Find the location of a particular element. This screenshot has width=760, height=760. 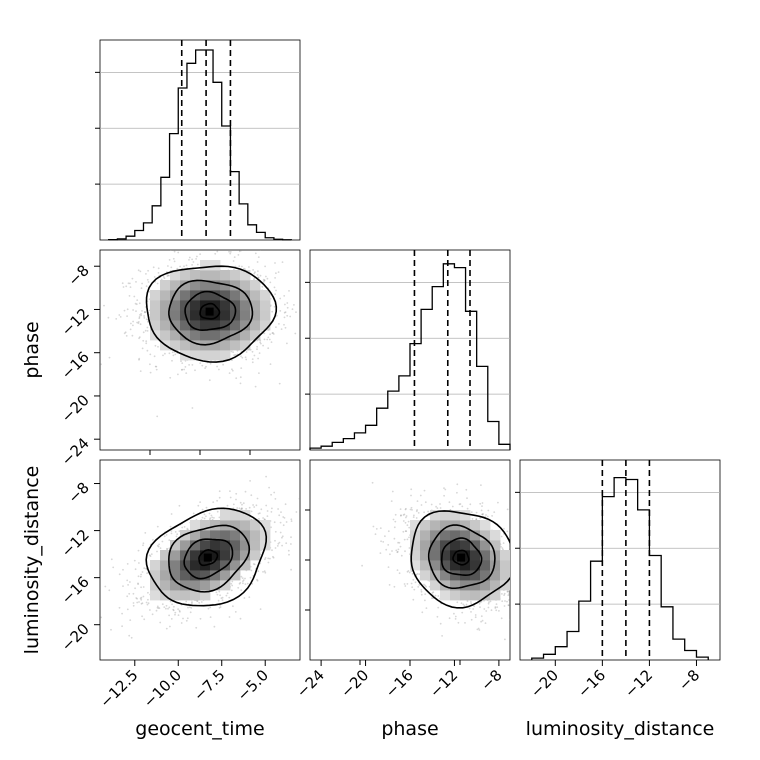

density-peak is located at coordinates (207, 557).